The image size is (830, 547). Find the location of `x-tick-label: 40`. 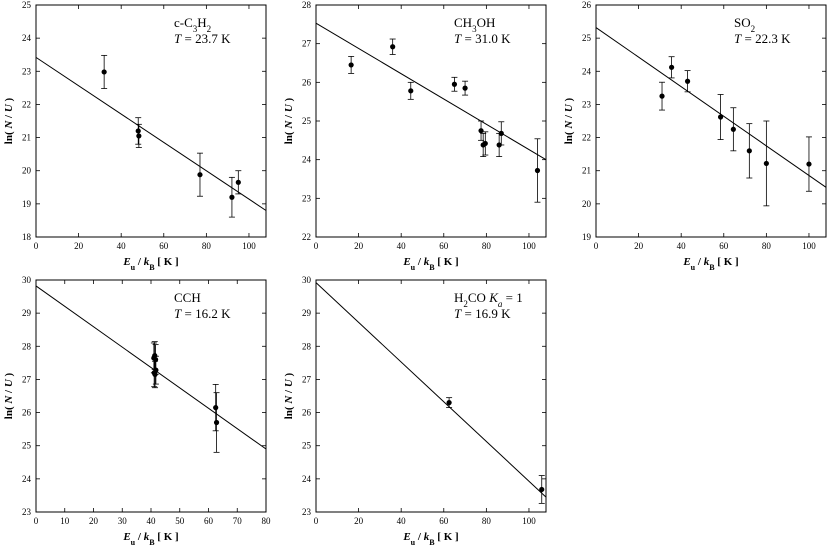

x-tick-label: 40 is located at coordinates (402, 246).